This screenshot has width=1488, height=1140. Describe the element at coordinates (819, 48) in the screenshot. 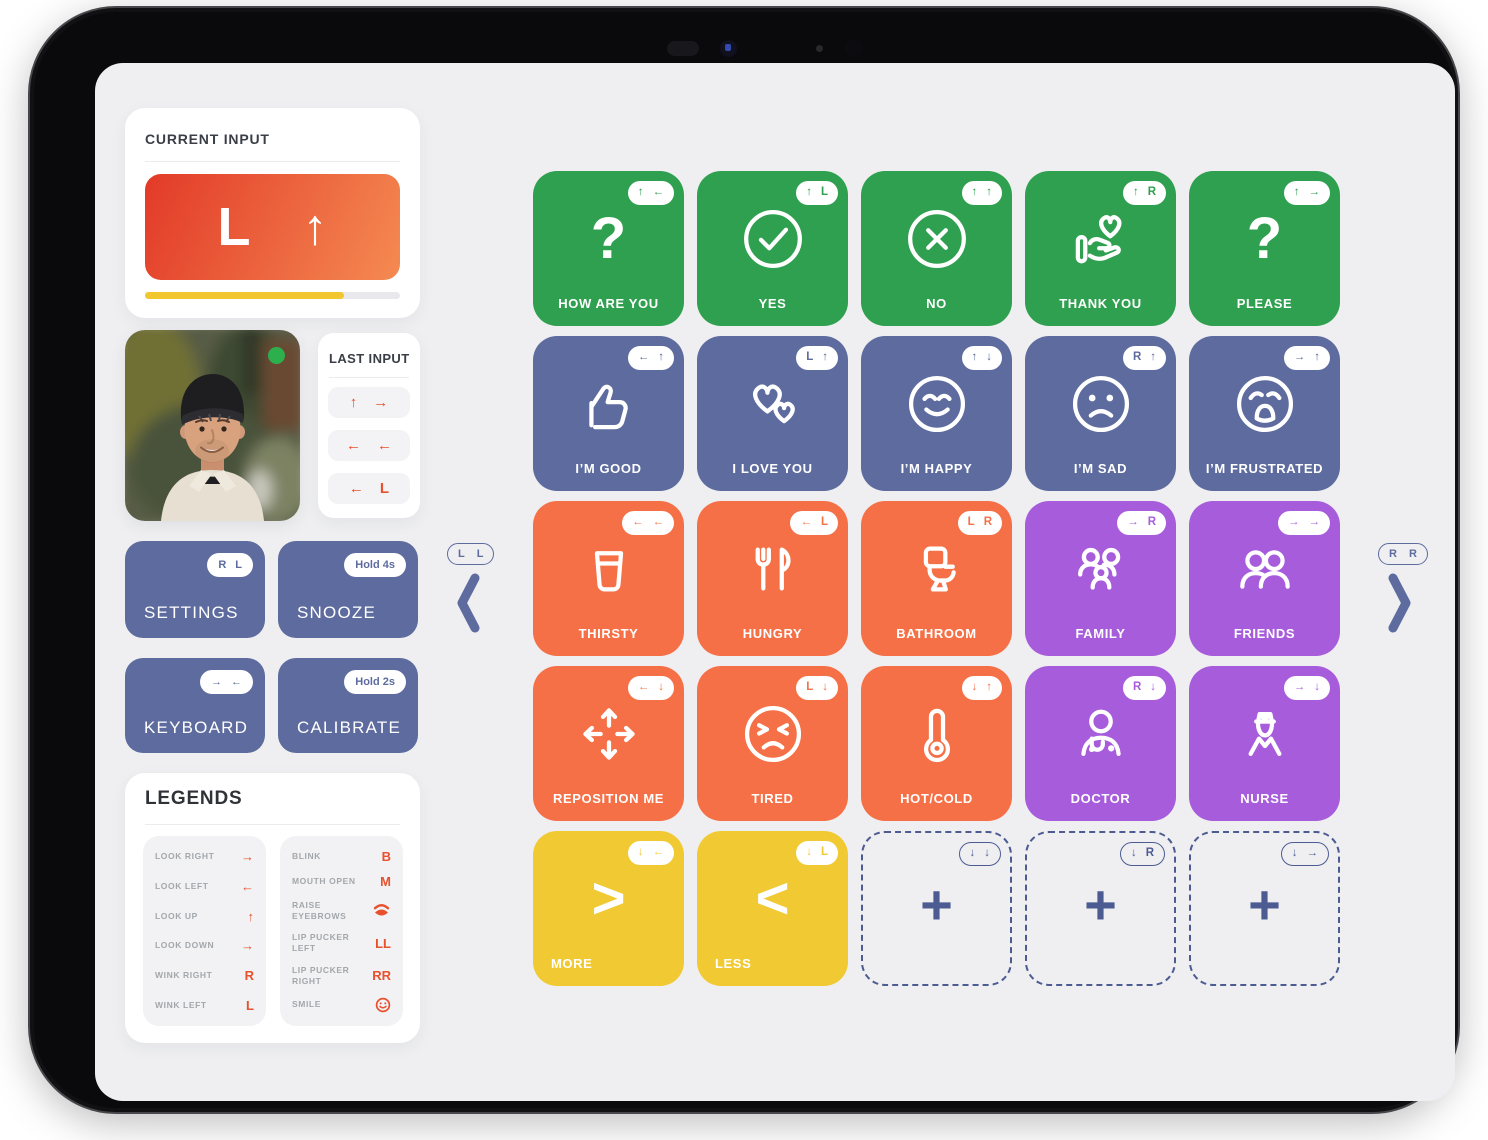

I see `bezel-sensor-dot` at that location.